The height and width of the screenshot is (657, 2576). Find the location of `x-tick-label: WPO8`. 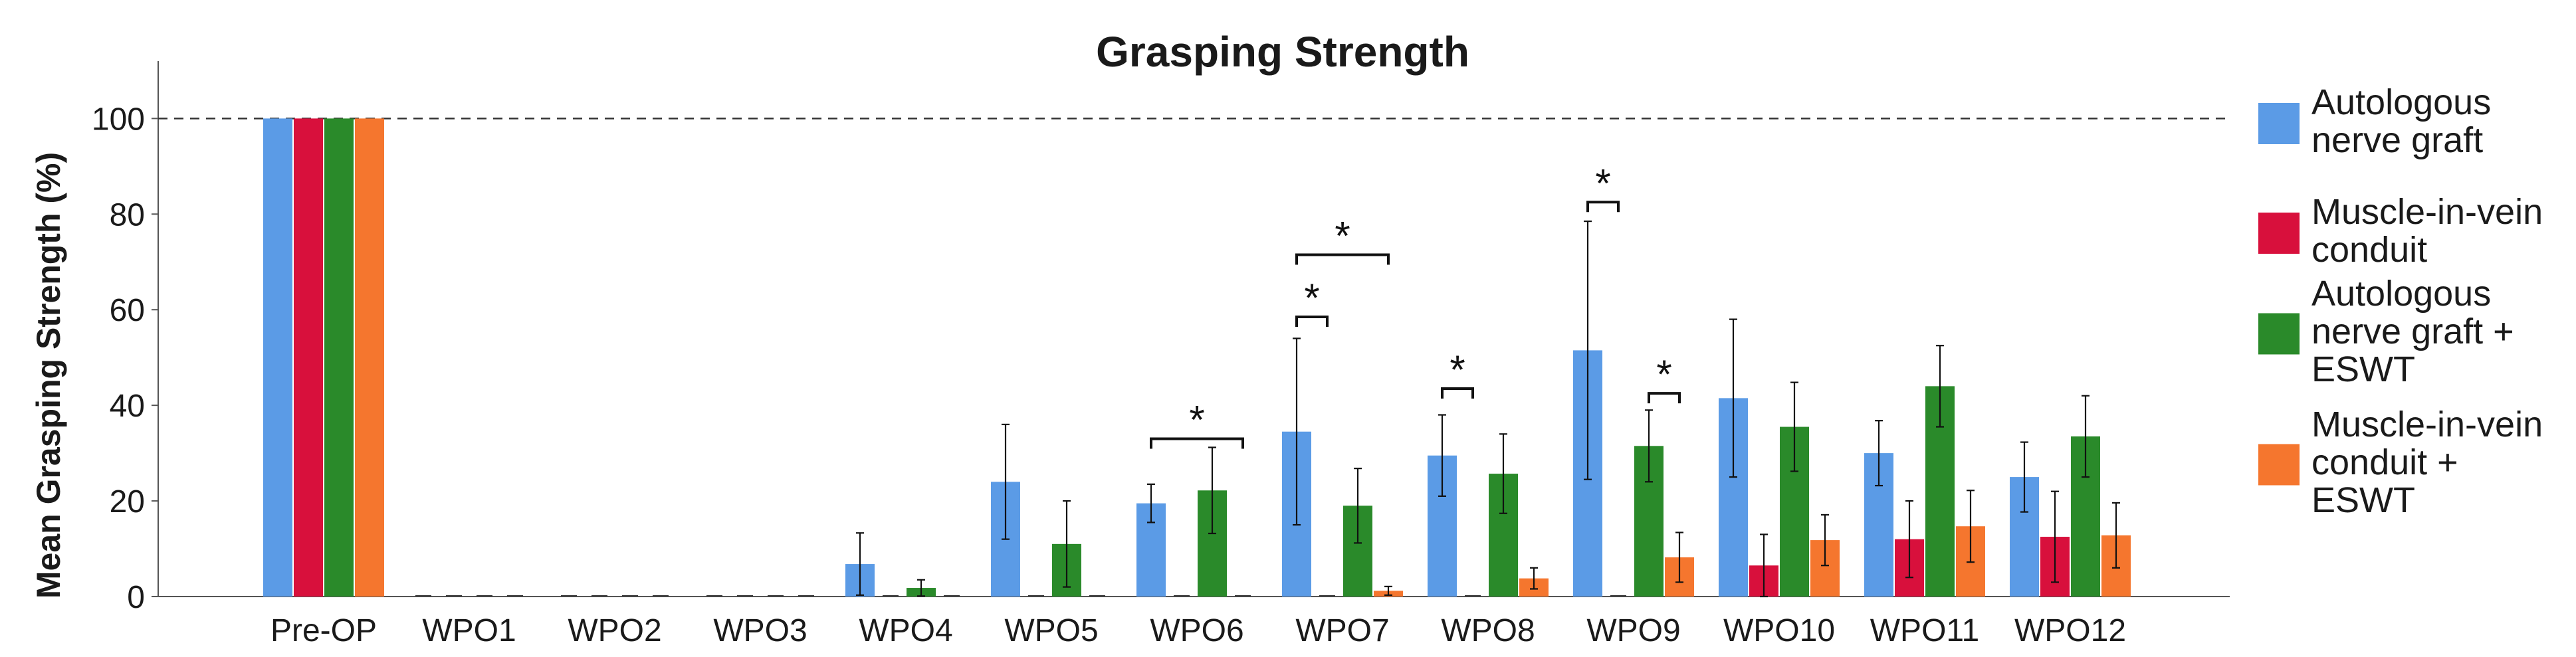

x-tick-label: WPO8 is located at coordinates (1488, 630).